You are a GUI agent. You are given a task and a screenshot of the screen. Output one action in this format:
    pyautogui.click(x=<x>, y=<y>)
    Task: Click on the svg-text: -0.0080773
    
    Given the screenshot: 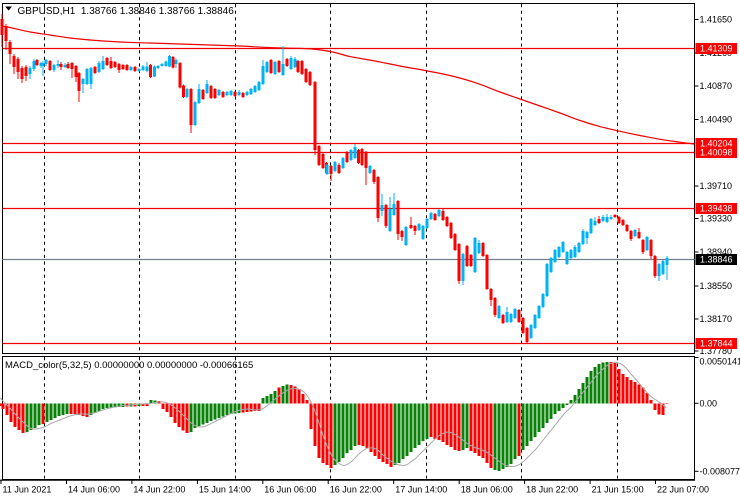 What is the action you would take?
    pyautogui.click(x=720, y=472)
    